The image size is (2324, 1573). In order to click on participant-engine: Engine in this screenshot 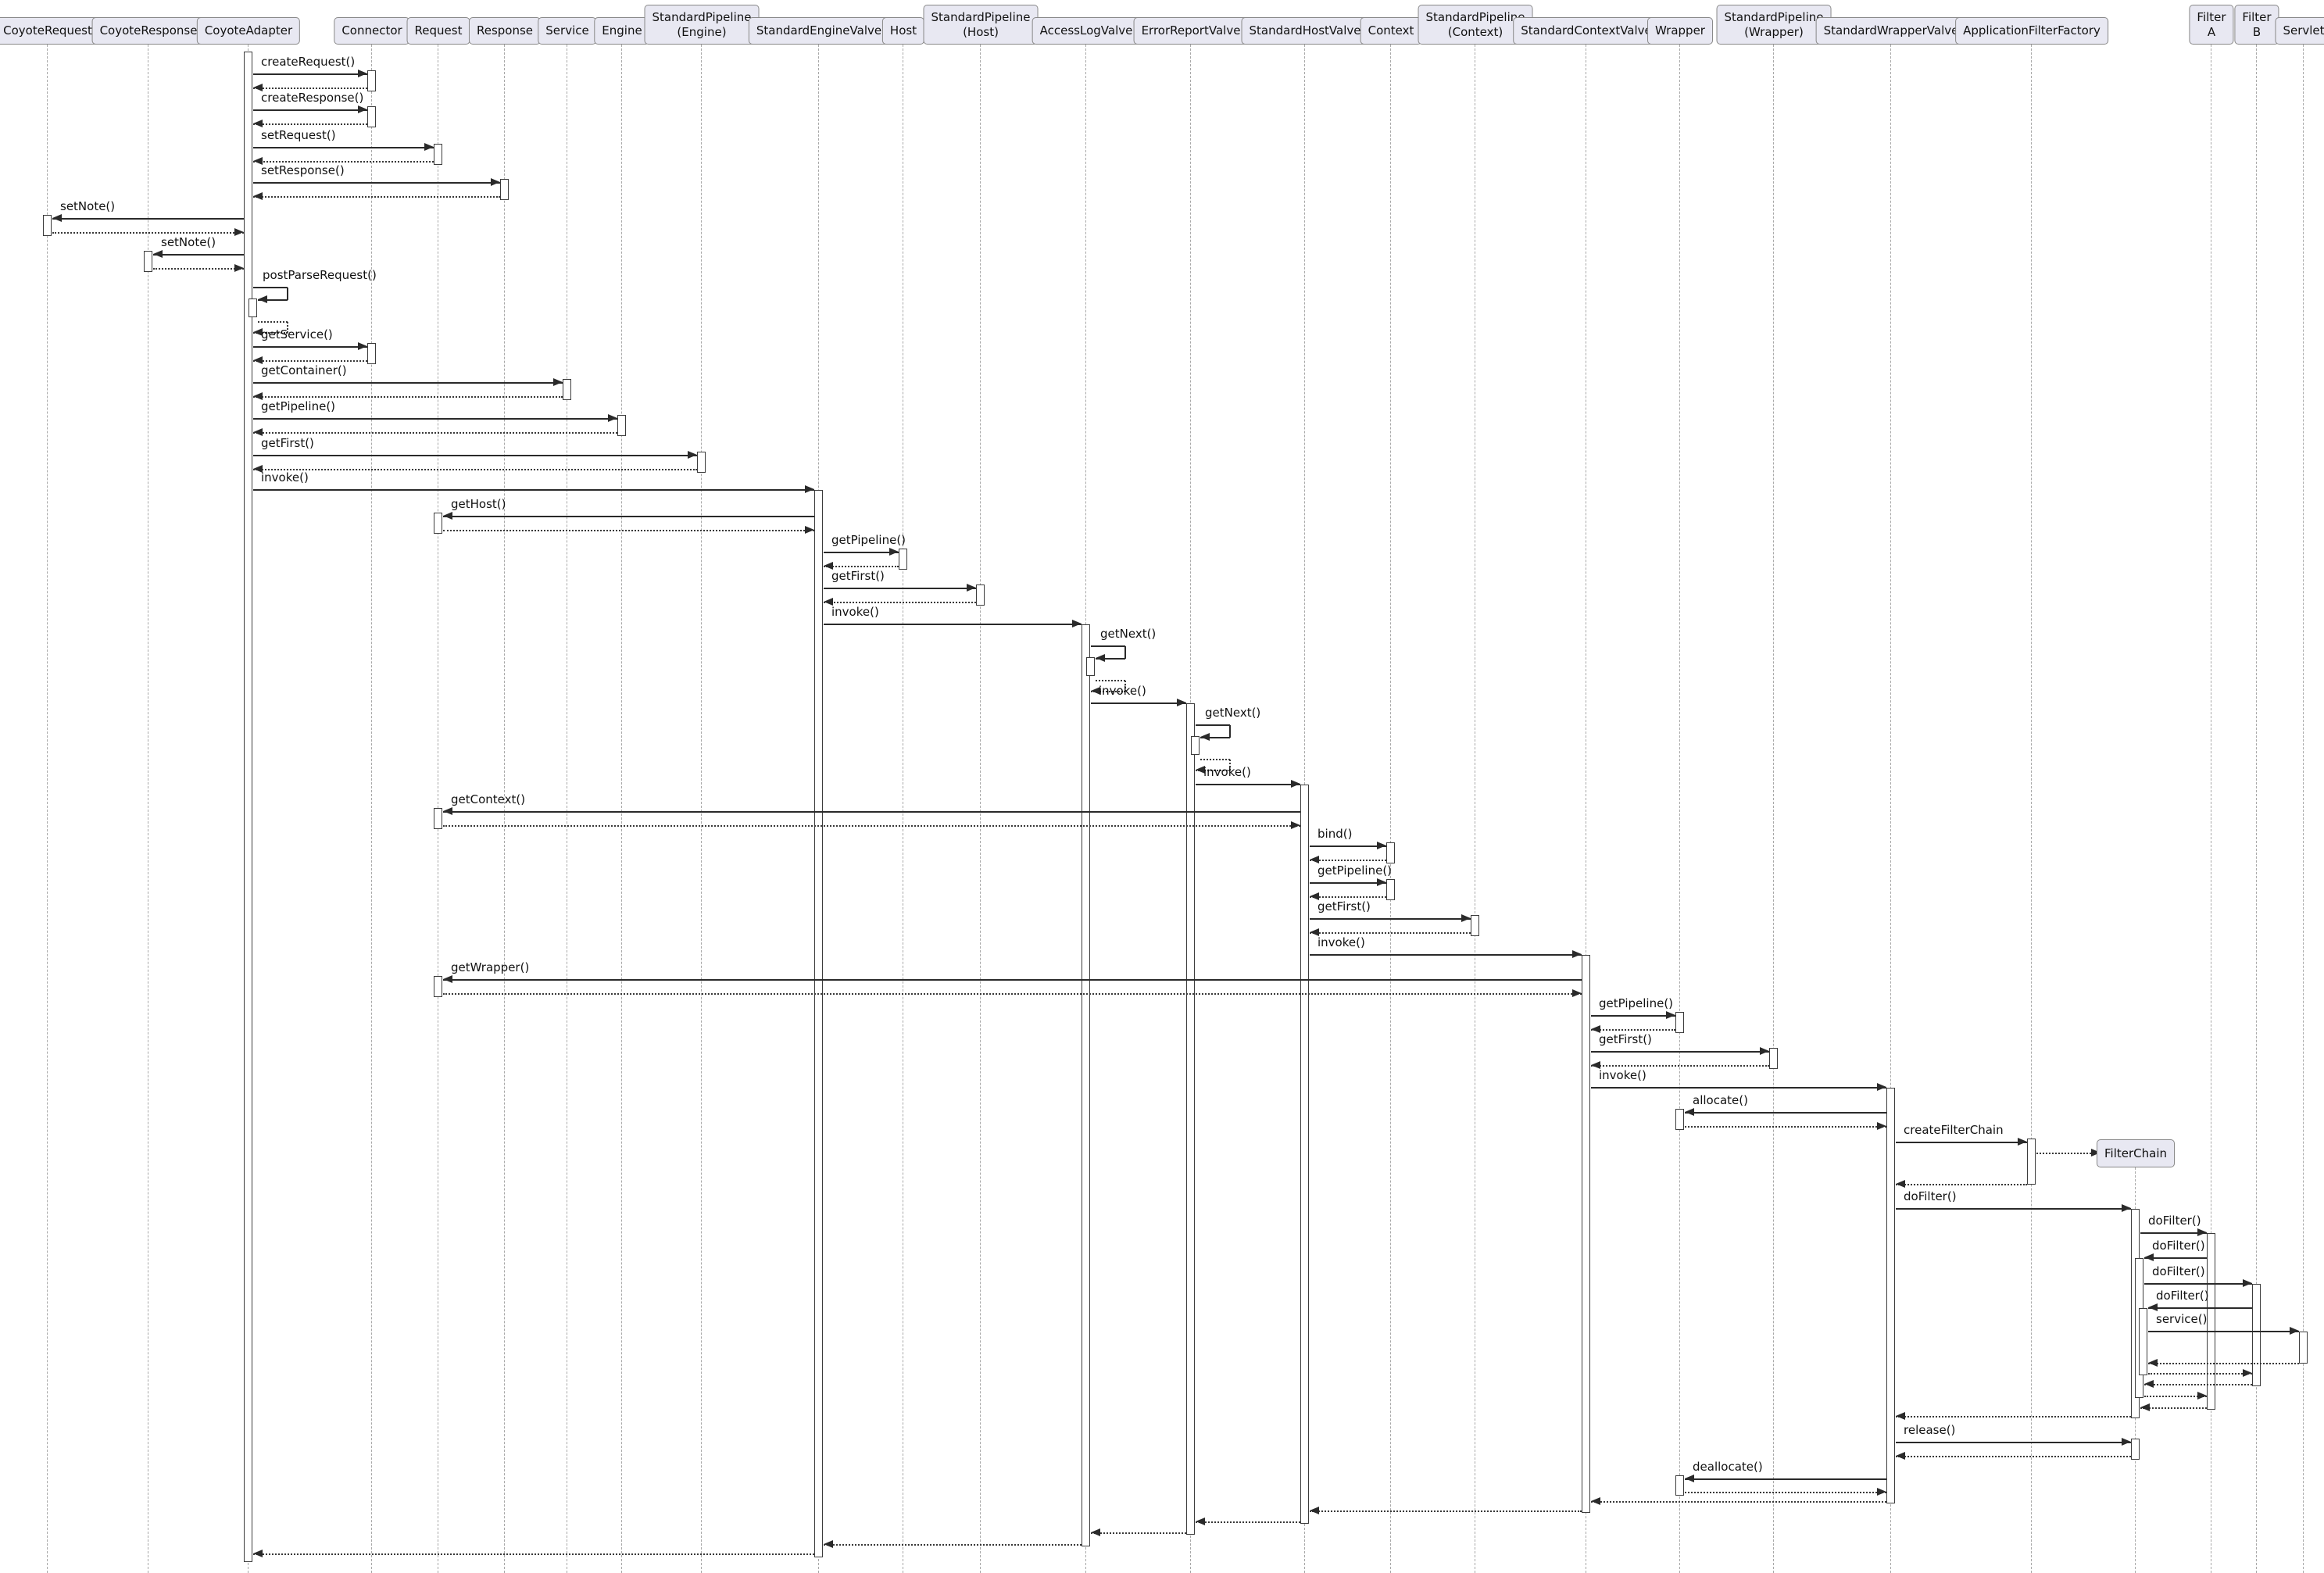, I will do `click(622, 31)`.